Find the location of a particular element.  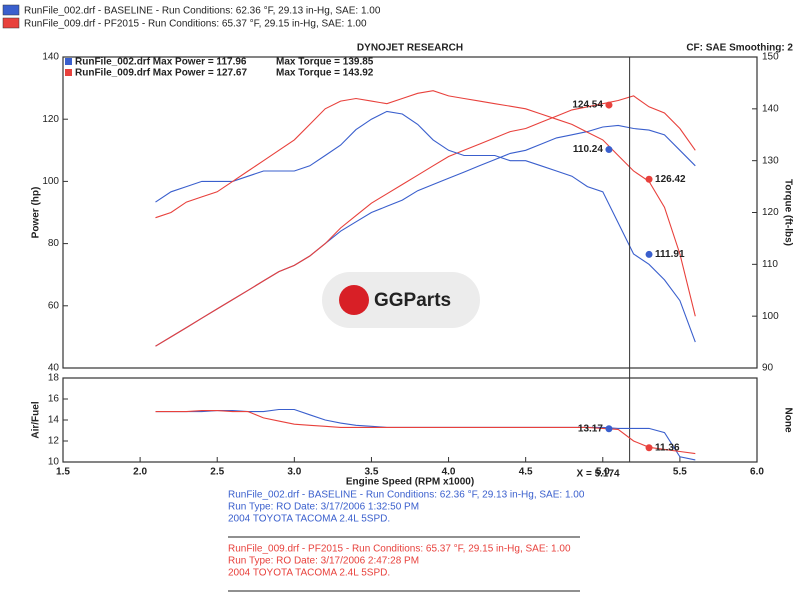

y-tick-label: 100 is located at coordinates (50, 181).